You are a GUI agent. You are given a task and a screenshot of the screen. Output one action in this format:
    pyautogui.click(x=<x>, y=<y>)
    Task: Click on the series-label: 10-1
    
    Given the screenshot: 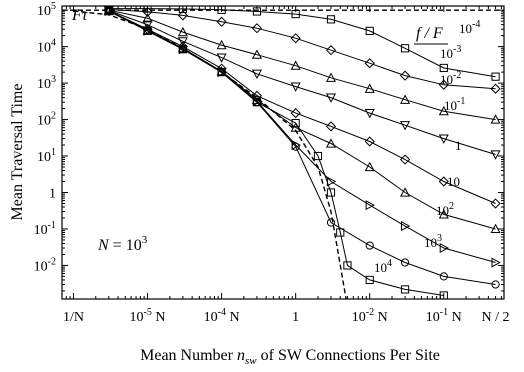 What is the action you would take?
    pyautogui.click(x=454, y=104)
    